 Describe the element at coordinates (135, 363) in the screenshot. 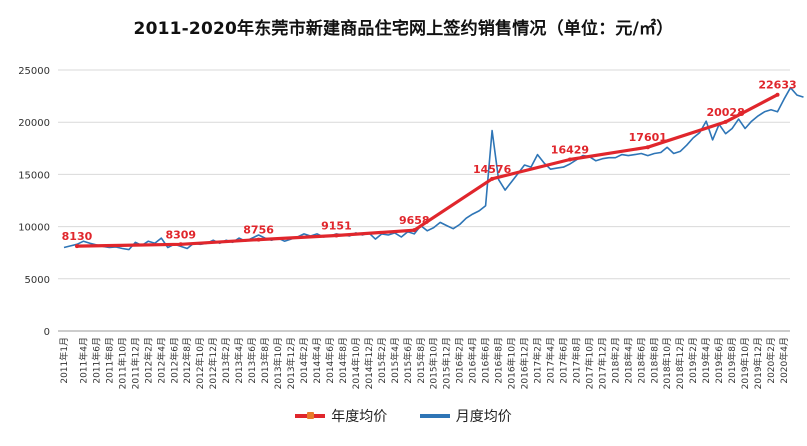

I see `x-tick-label: 2011年12月` at that location.